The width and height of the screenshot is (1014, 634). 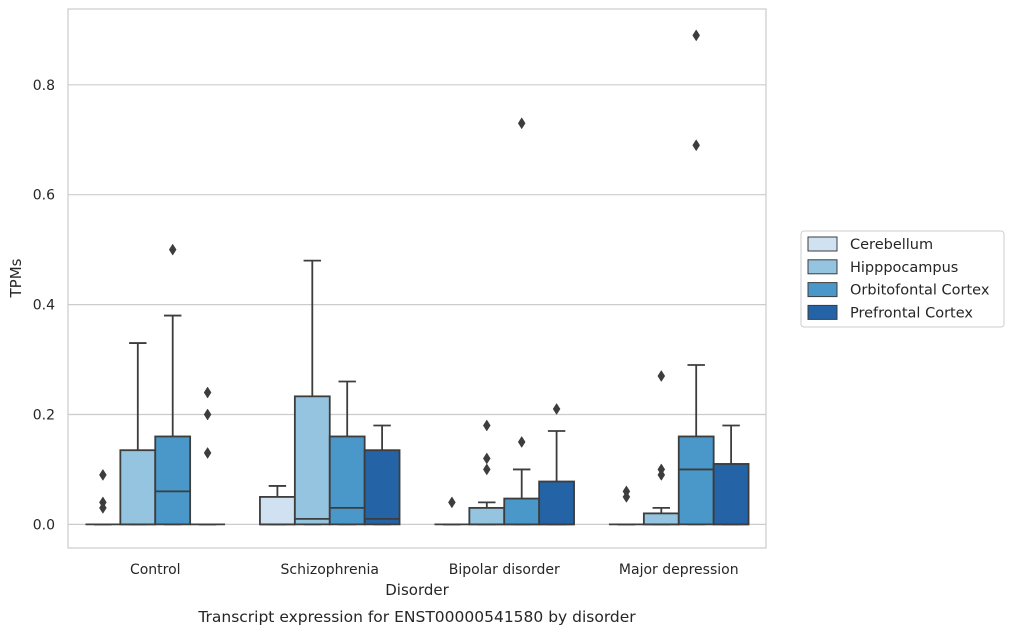 What do you see at coordinates (44, 415) in the screenshot?
I see `y-tick-label: 0.2` at bounding box center [44, 415].